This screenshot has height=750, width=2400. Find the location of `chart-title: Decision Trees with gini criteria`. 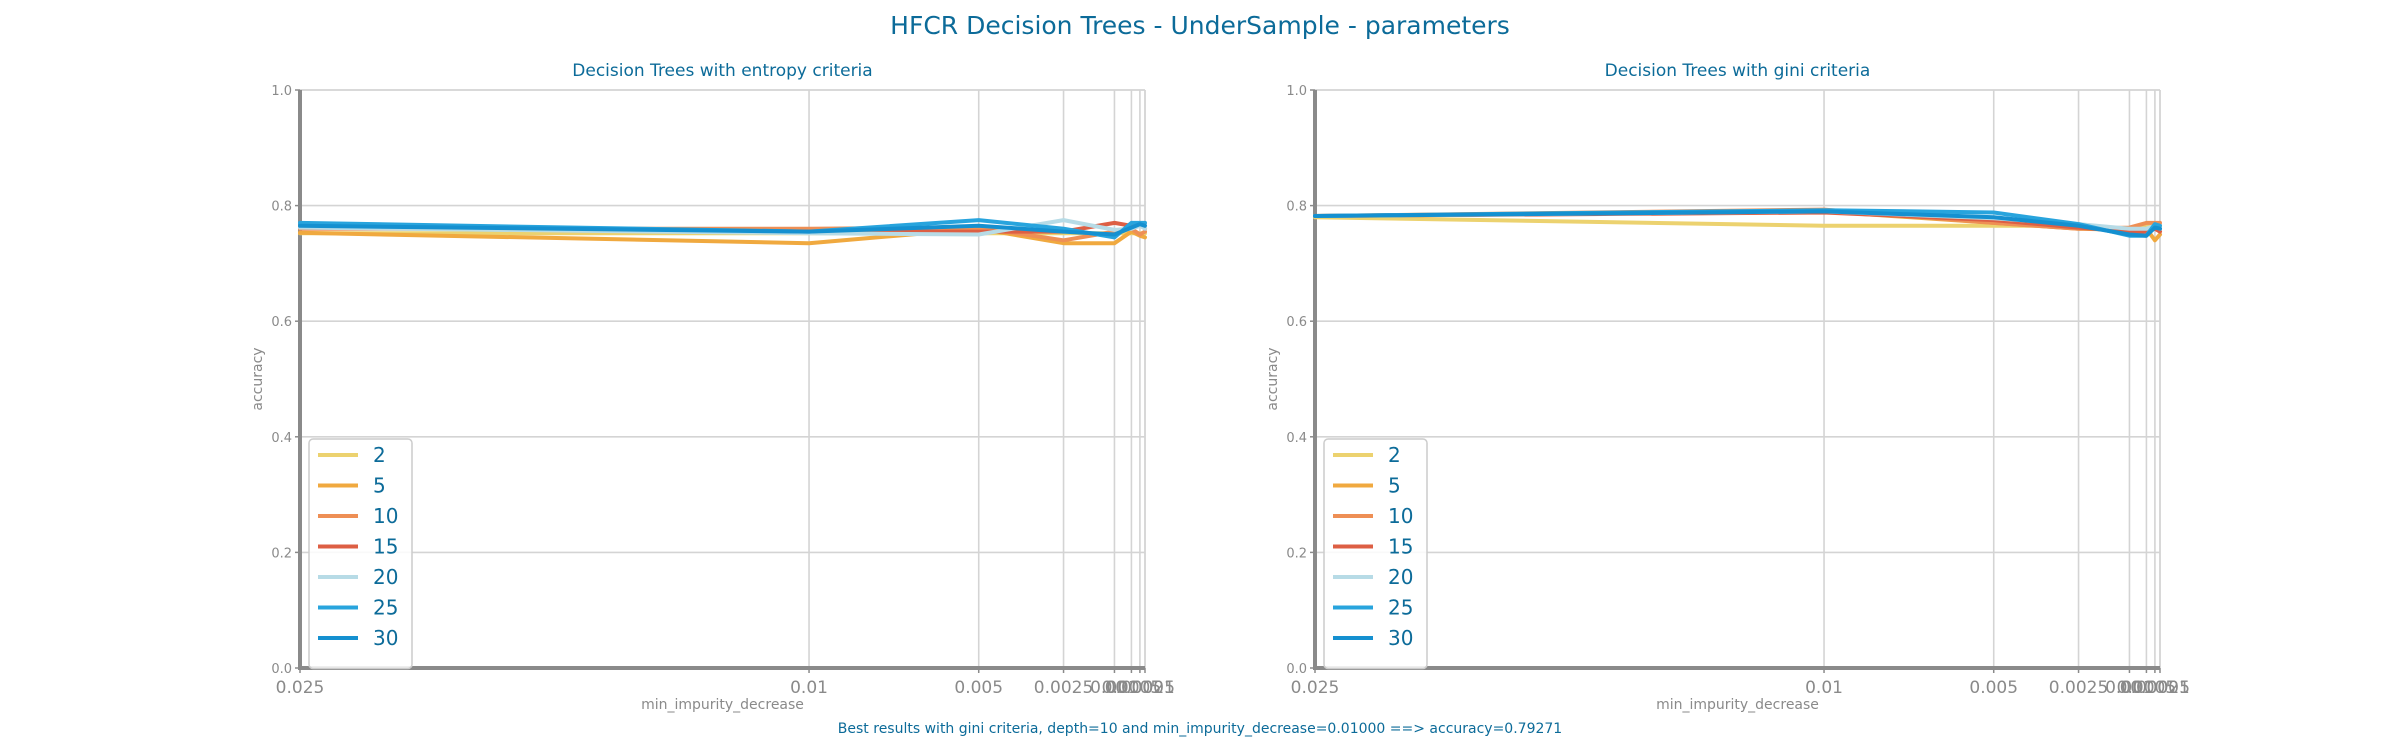

chart-title: Decision Trees with gini criteria is located at coordinates (1738, 71).